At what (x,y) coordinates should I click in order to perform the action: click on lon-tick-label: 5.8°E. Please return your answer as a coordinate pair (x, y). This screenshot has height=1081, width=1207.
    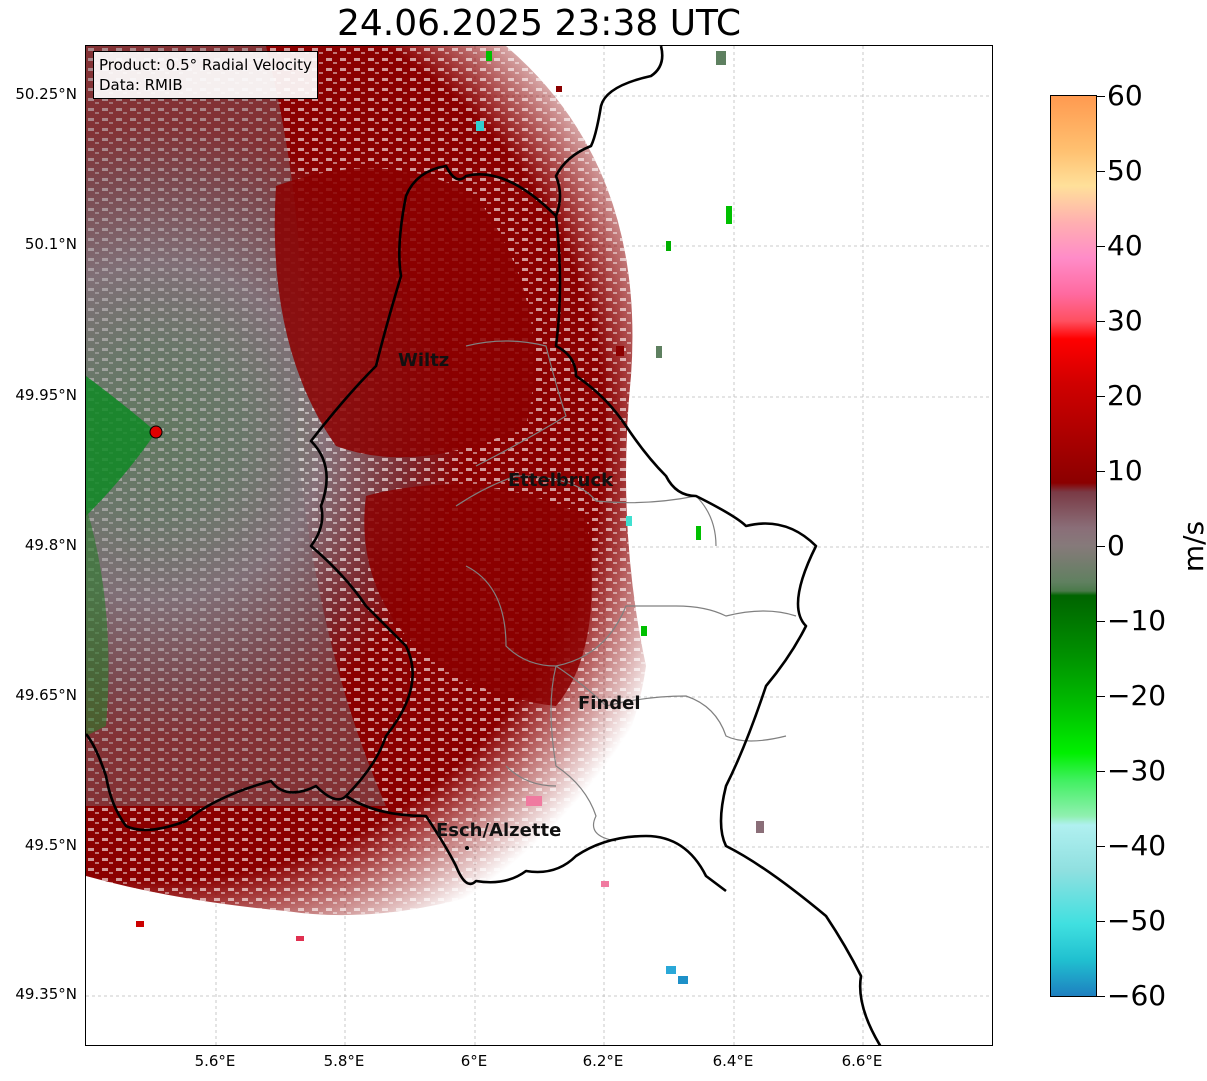
    Looking at the image, I should click on (344, 1061).